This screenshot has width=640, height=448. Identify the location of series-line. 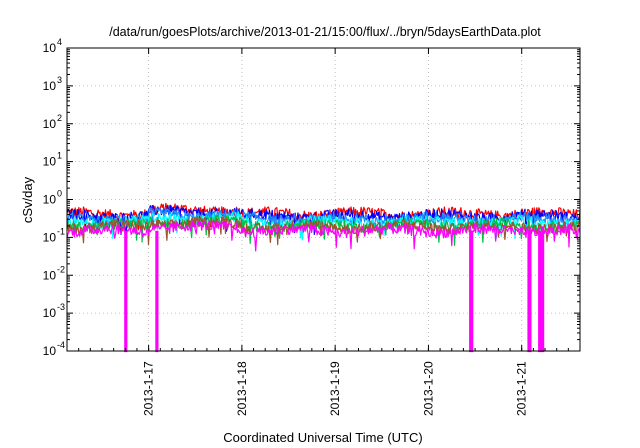
(323, 236).